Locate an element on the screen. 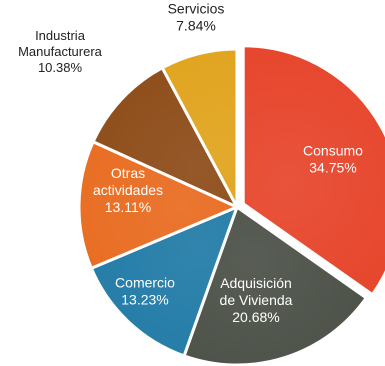 The width and height of the screenshot is (385, 366). slice-label-comercio: Comercio 13.23% is located at coordinates (145, 291).